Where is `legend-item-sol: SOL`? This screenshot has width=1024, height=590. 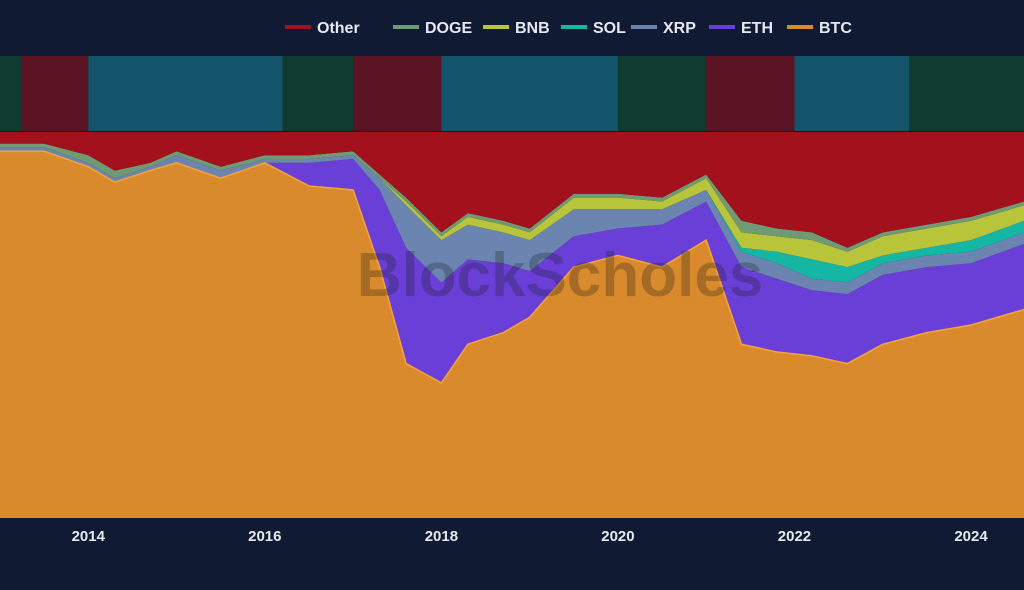
legend-item-sol: SOL is located at coordinates (593, 28).